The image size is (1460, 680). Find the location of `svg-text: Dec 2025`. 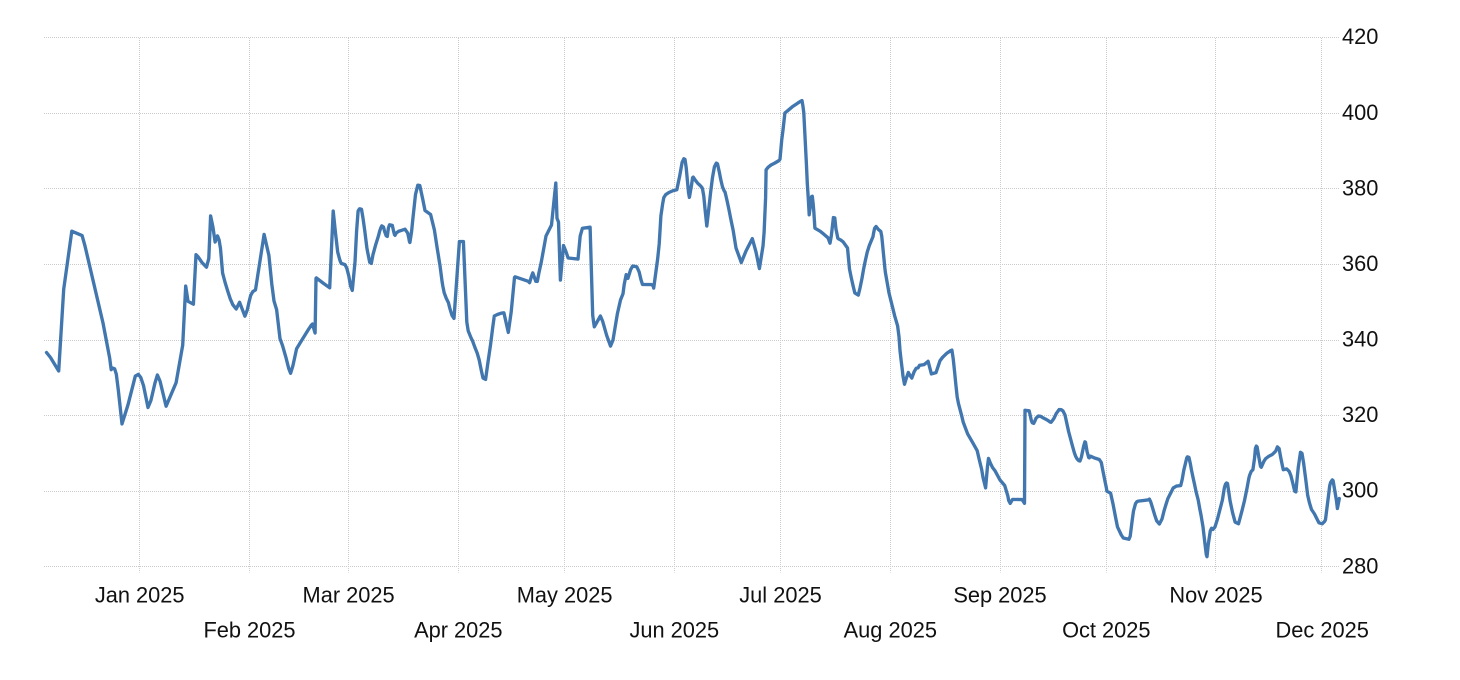

svg-text: Dec 2025 is located at coordinates (1322, 630).